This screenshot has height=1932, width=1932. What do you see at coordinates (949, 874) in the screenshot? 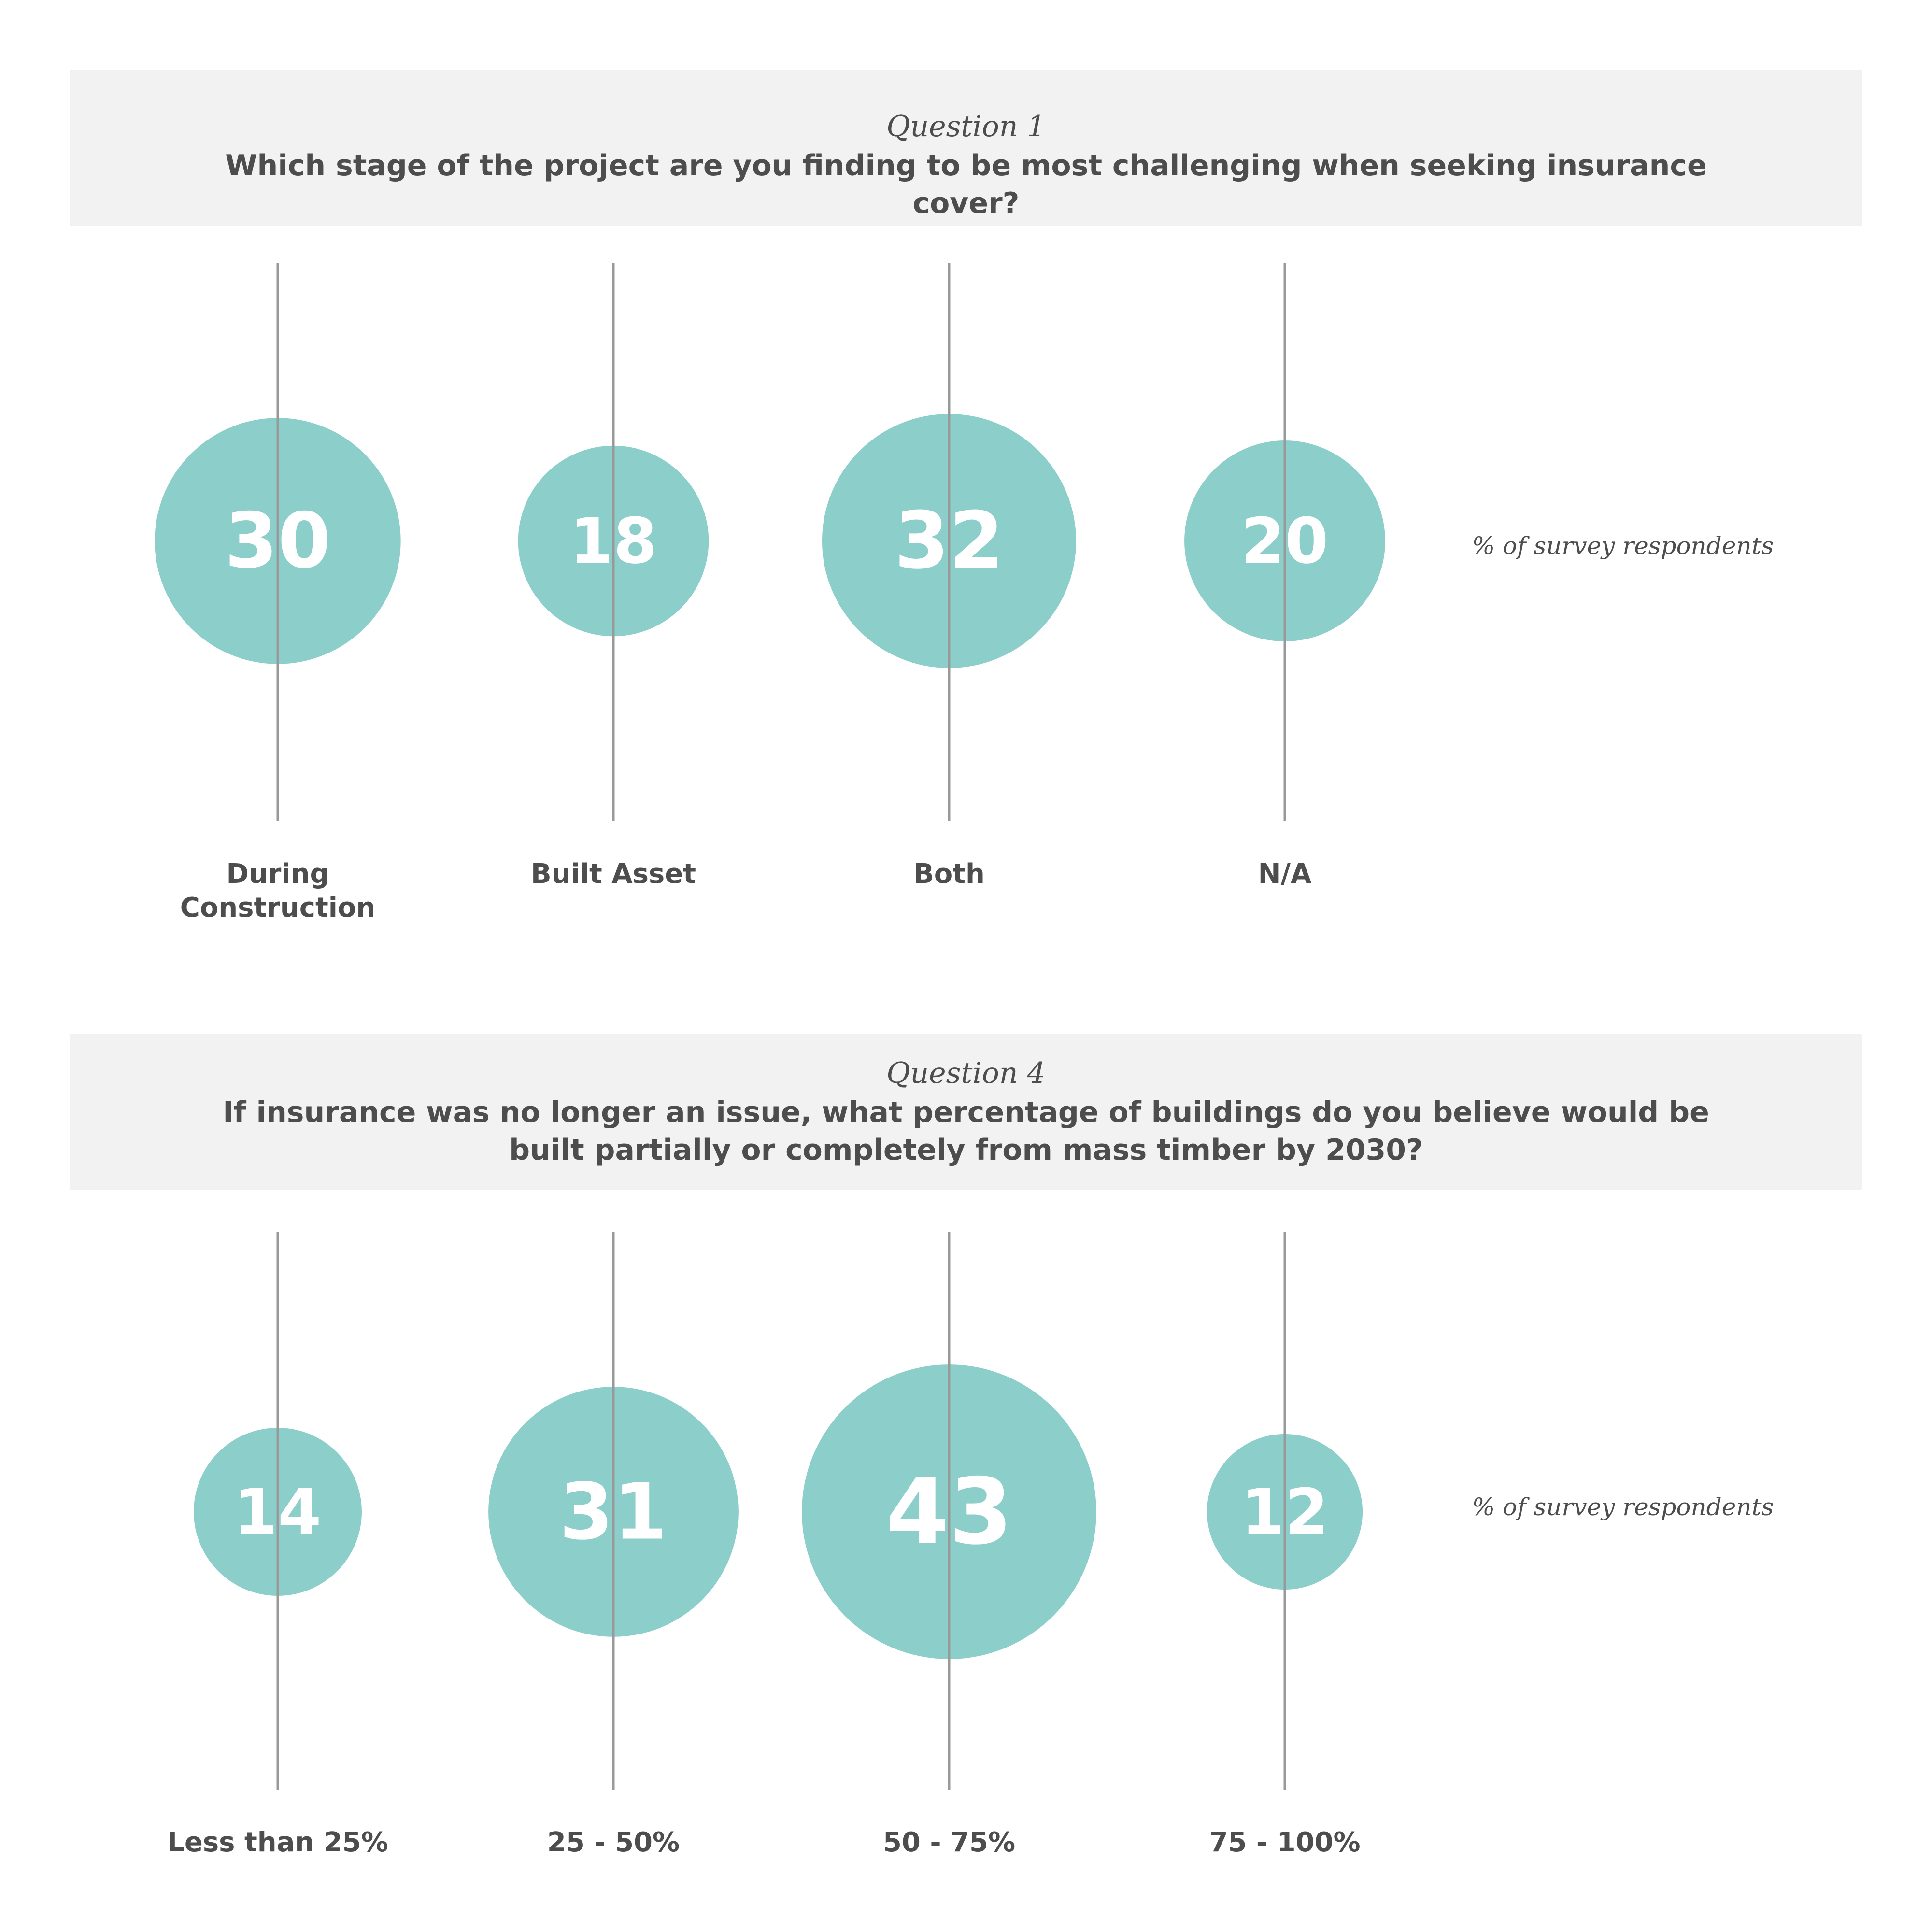
I see `category-label: Both` at bounding box center [949, 874].